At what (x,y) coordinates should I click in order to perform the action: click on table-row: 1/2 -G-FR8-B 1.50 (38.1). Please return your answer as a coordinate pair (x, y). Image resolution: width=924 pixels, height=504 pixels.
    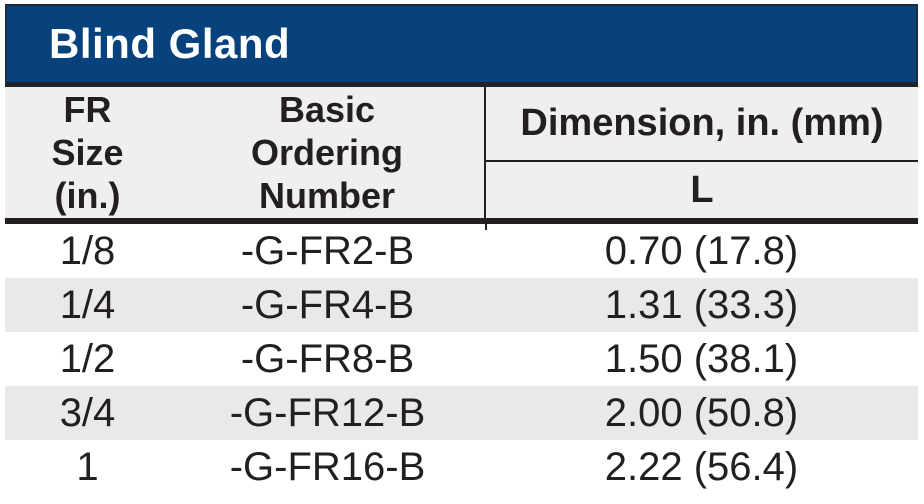
    Looking at the image, I should click on (461, 359).